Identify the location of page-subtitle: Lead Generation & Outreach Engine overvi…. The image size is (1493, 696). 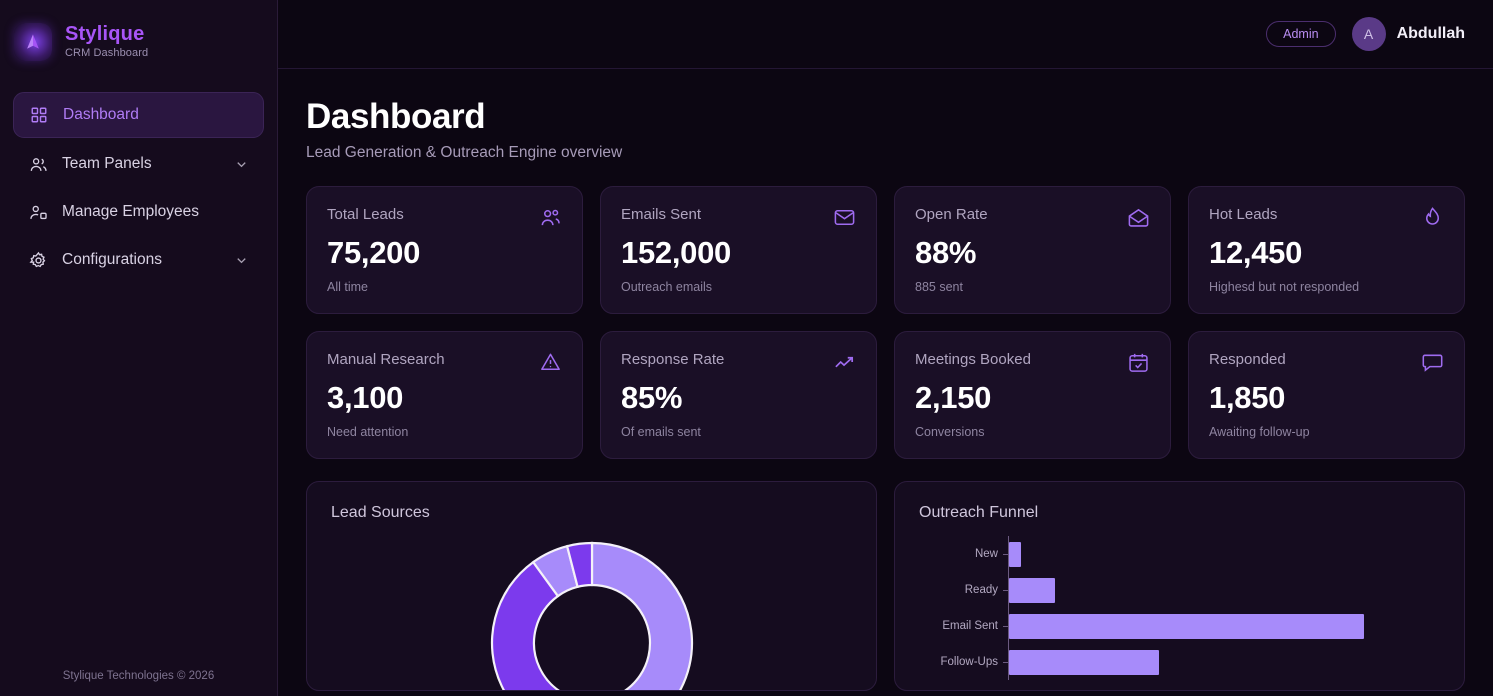
(464, 152).